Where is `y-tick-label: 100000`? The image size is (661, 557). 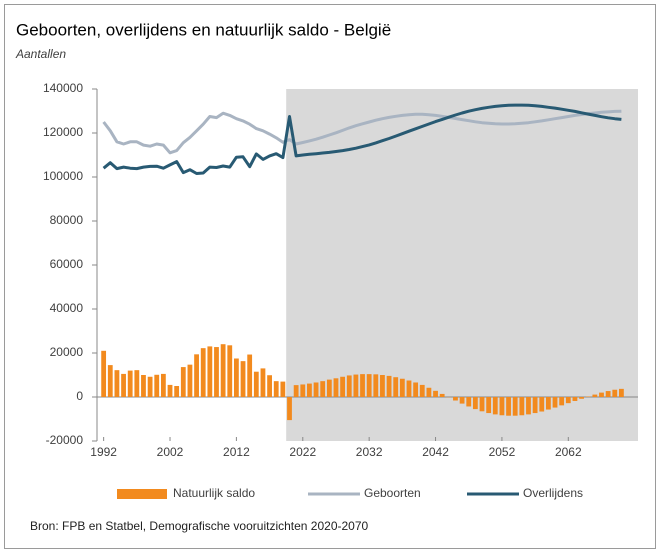 y-tick-label: 100000 is located at coordinates (63, 176).